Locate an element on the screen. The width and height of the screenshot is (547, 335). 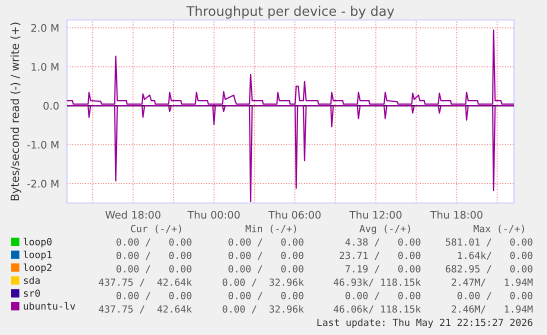
text: 581.01 / 0.00 is located at coordinates (489, 242).